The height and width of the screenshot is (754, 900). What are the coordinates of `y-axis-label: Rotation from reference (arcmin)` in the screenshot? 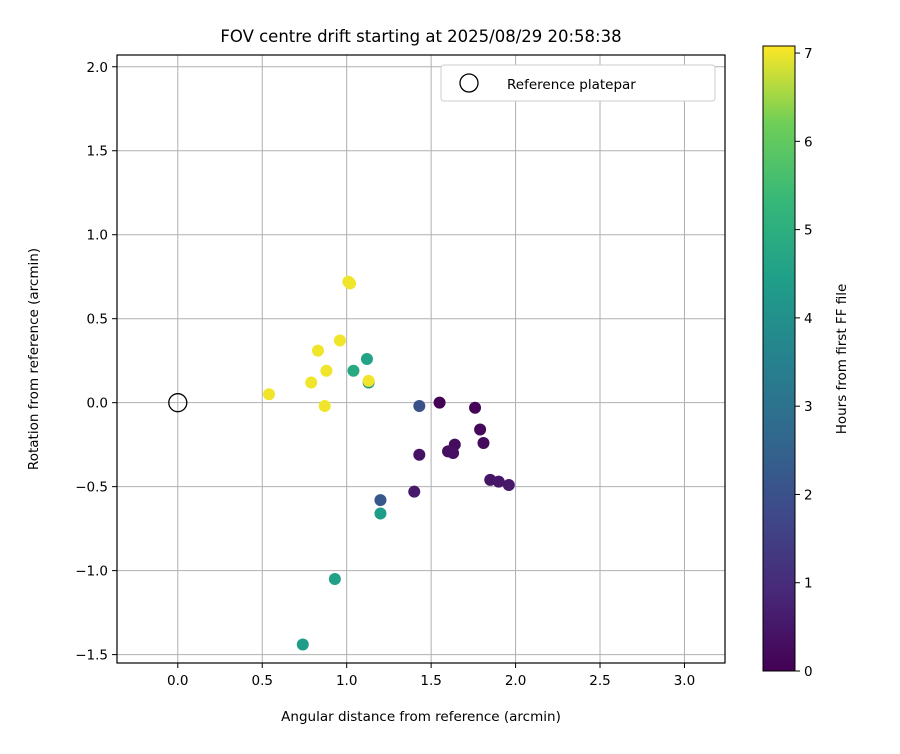 It's located at (34, 359).